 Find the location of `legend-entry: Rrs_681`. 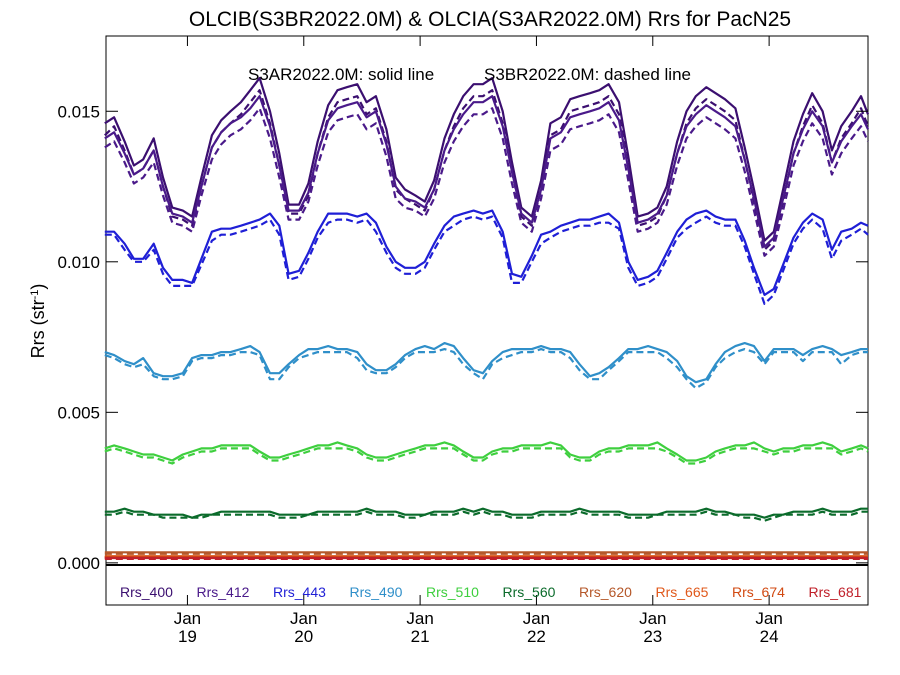

legend-entry: Rrs_681 is located at coordinates (835, 592).